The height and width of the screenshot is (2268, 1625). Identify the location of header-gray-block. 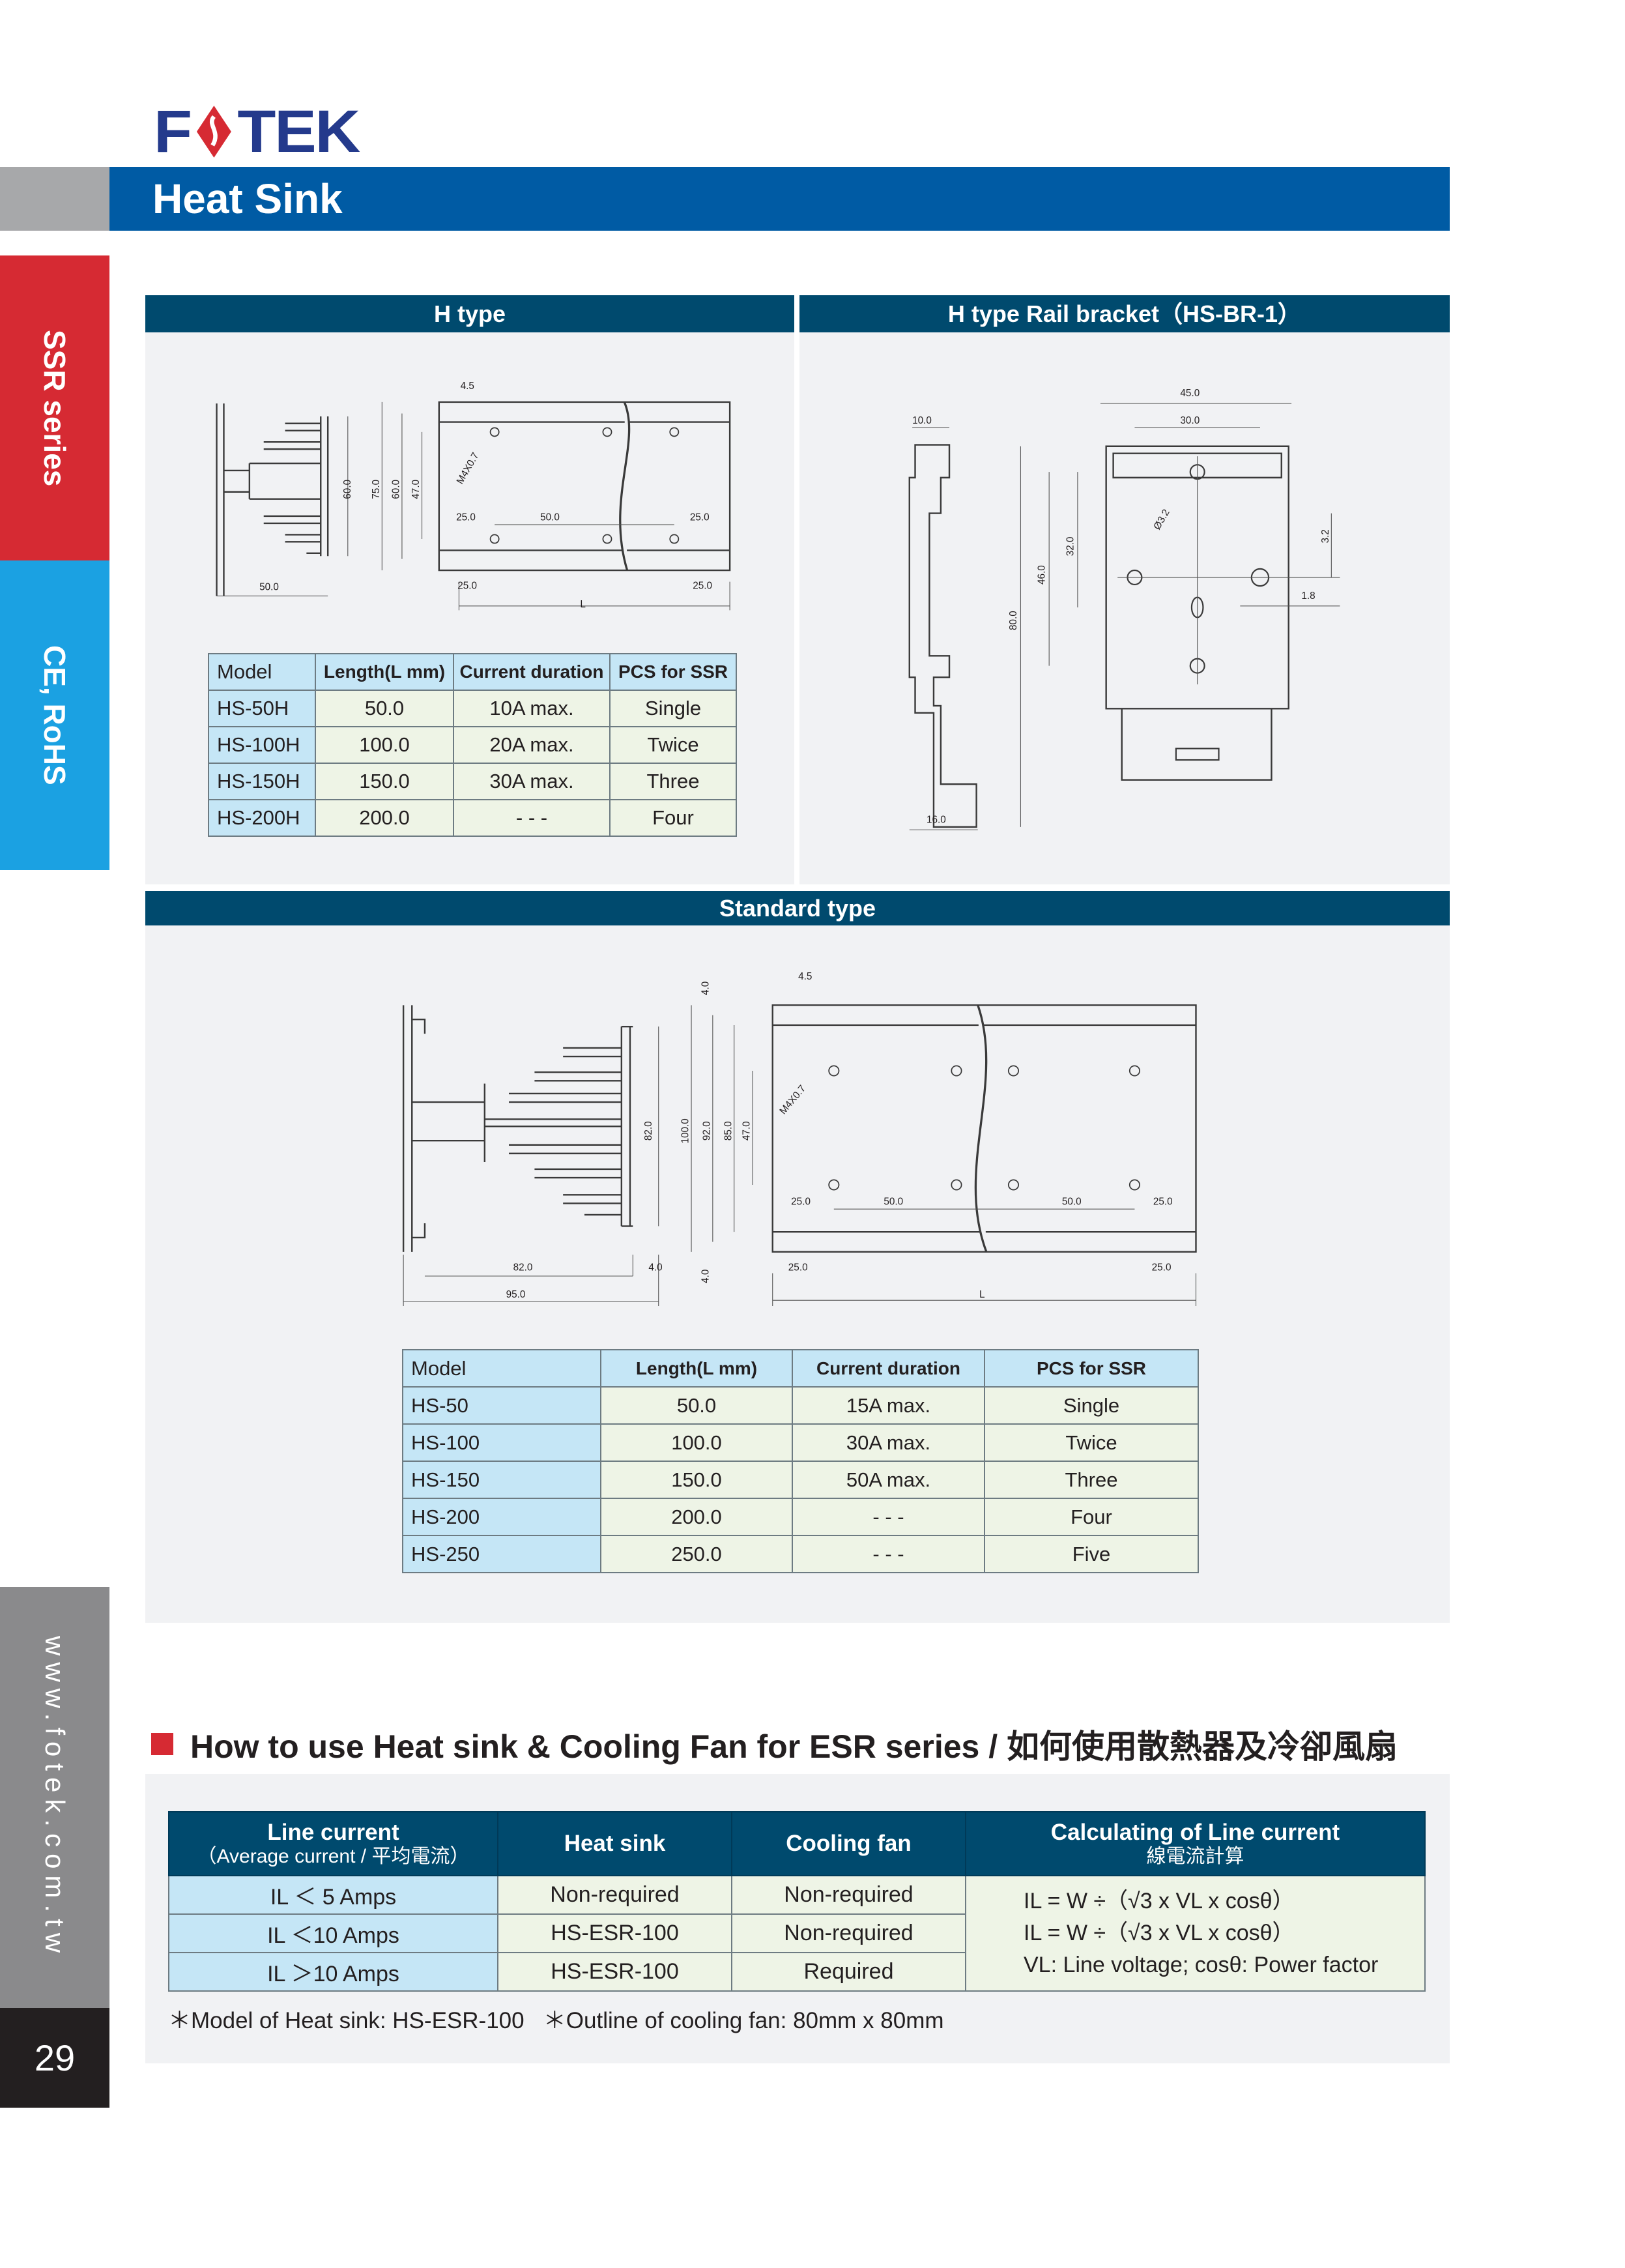
(55, 199).